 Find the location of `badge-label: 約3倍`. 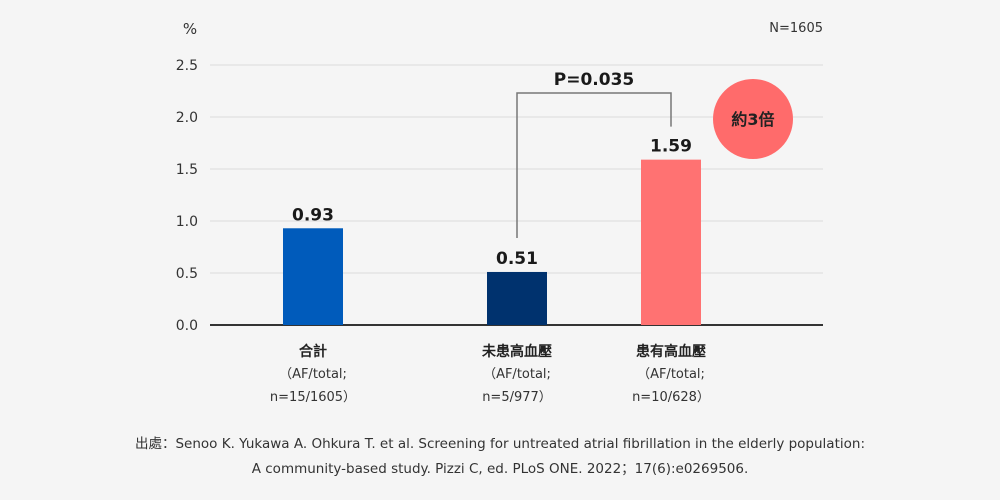

badge-label: 約3倍 is located at coordinates (752, 119).